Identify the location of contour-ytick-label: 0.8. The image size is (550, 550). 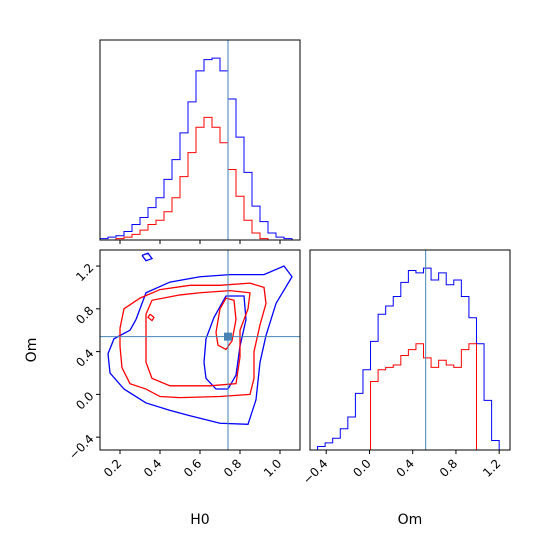
(84, 315).